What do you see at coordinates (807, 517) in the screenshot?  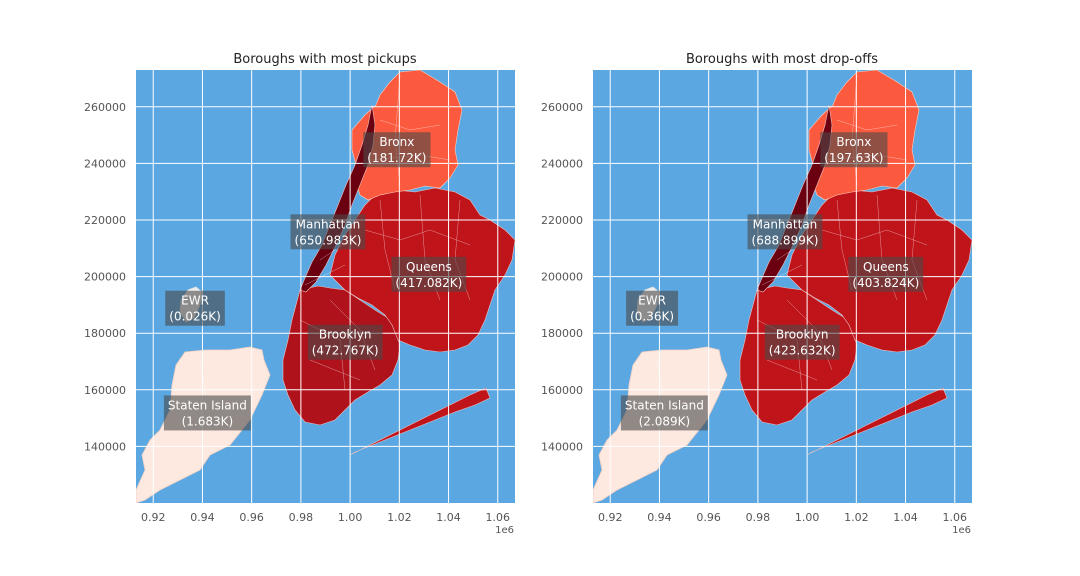 I see `dropoffs-x-tick-label: 1.00` at bounding box center [807, 517].